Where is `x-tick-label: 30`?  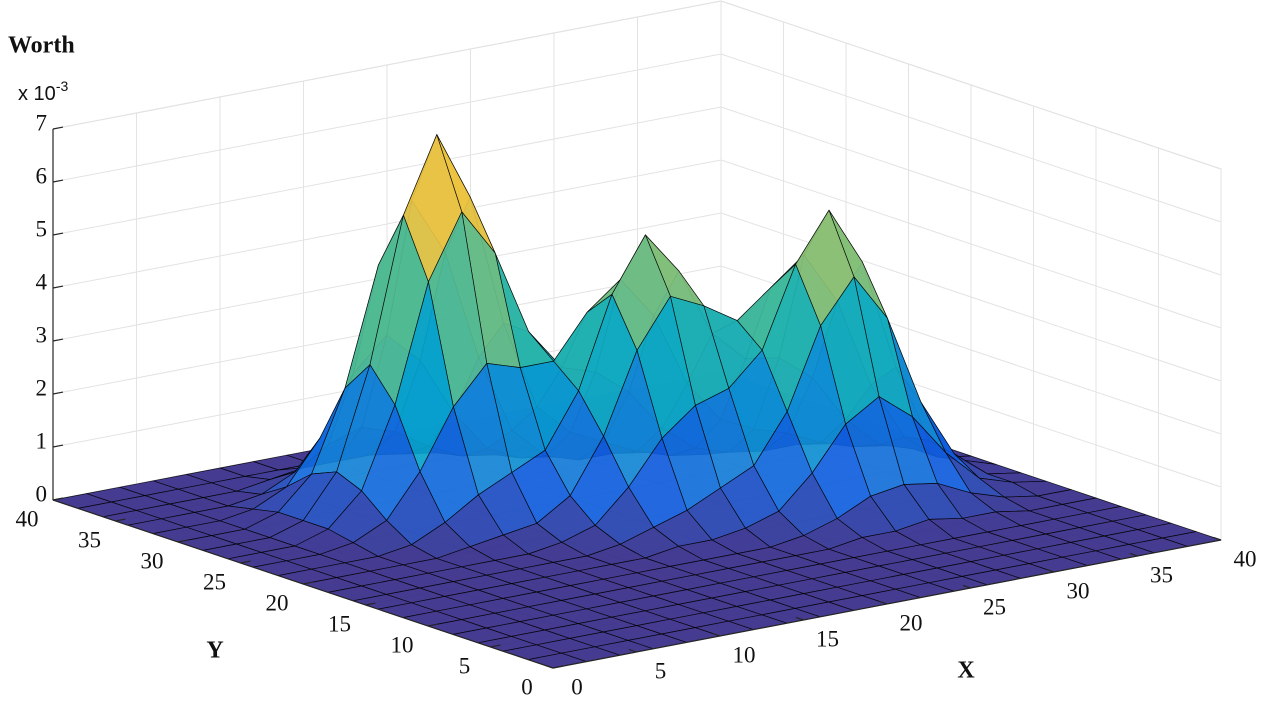
x-tick-label: 30 is located at coordinates (1078, 590).